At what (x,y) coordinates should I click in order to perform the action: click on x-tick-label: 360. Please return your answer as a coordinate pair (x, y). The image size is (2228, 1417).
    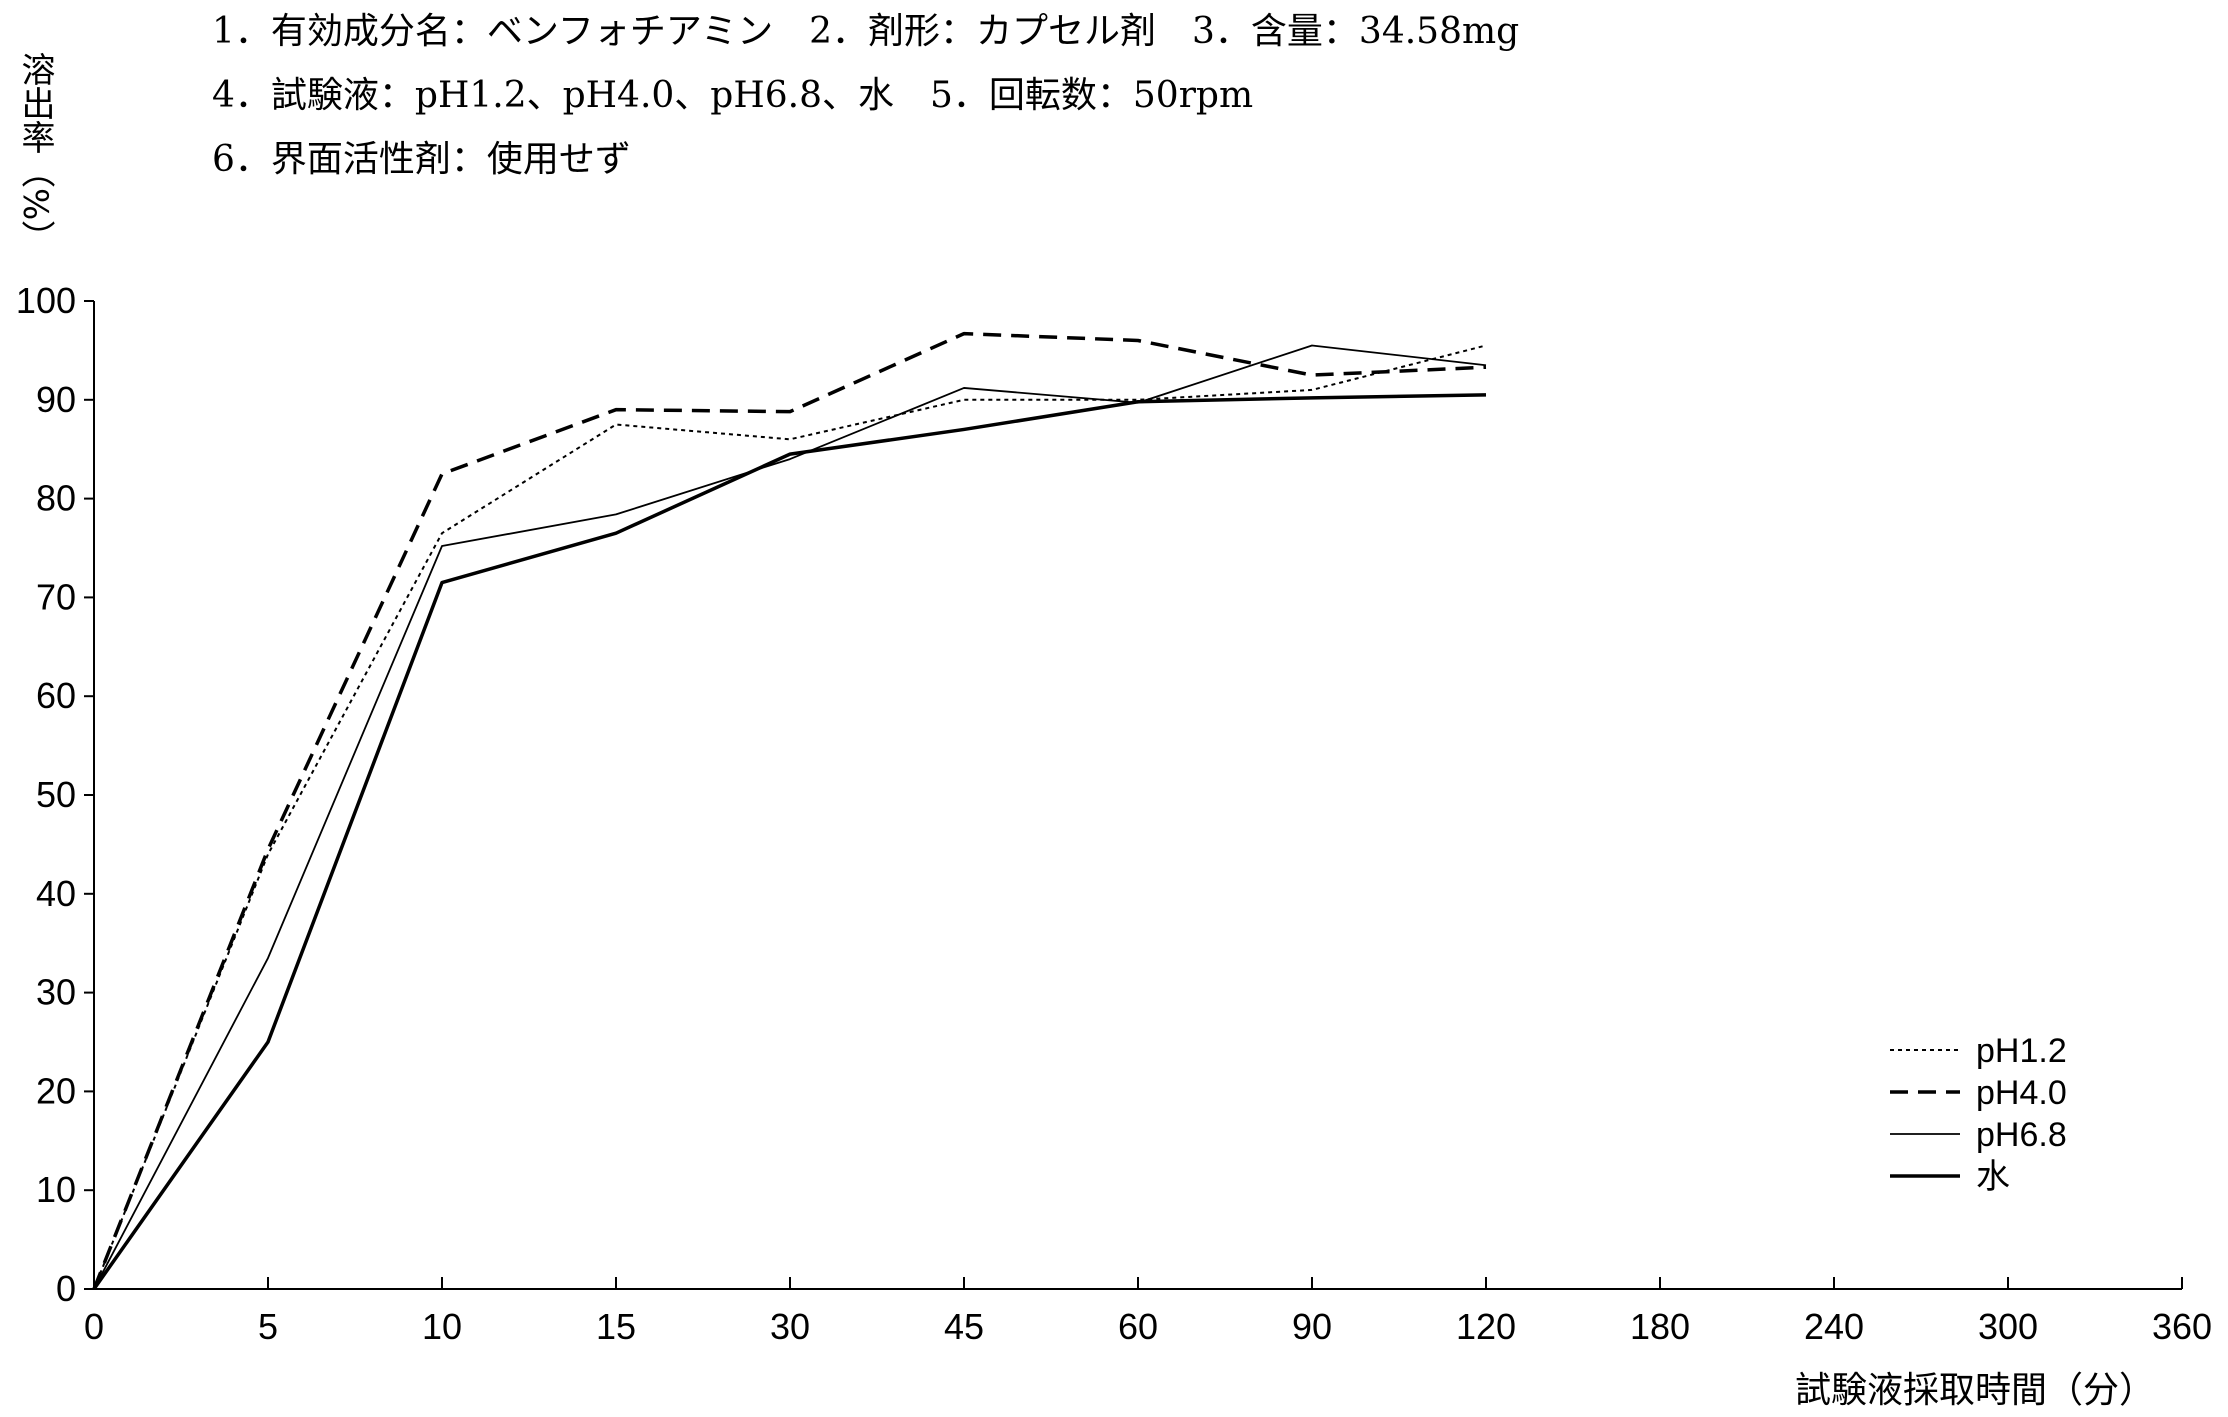
    Looking at the image, I should click on (2182, 1326).